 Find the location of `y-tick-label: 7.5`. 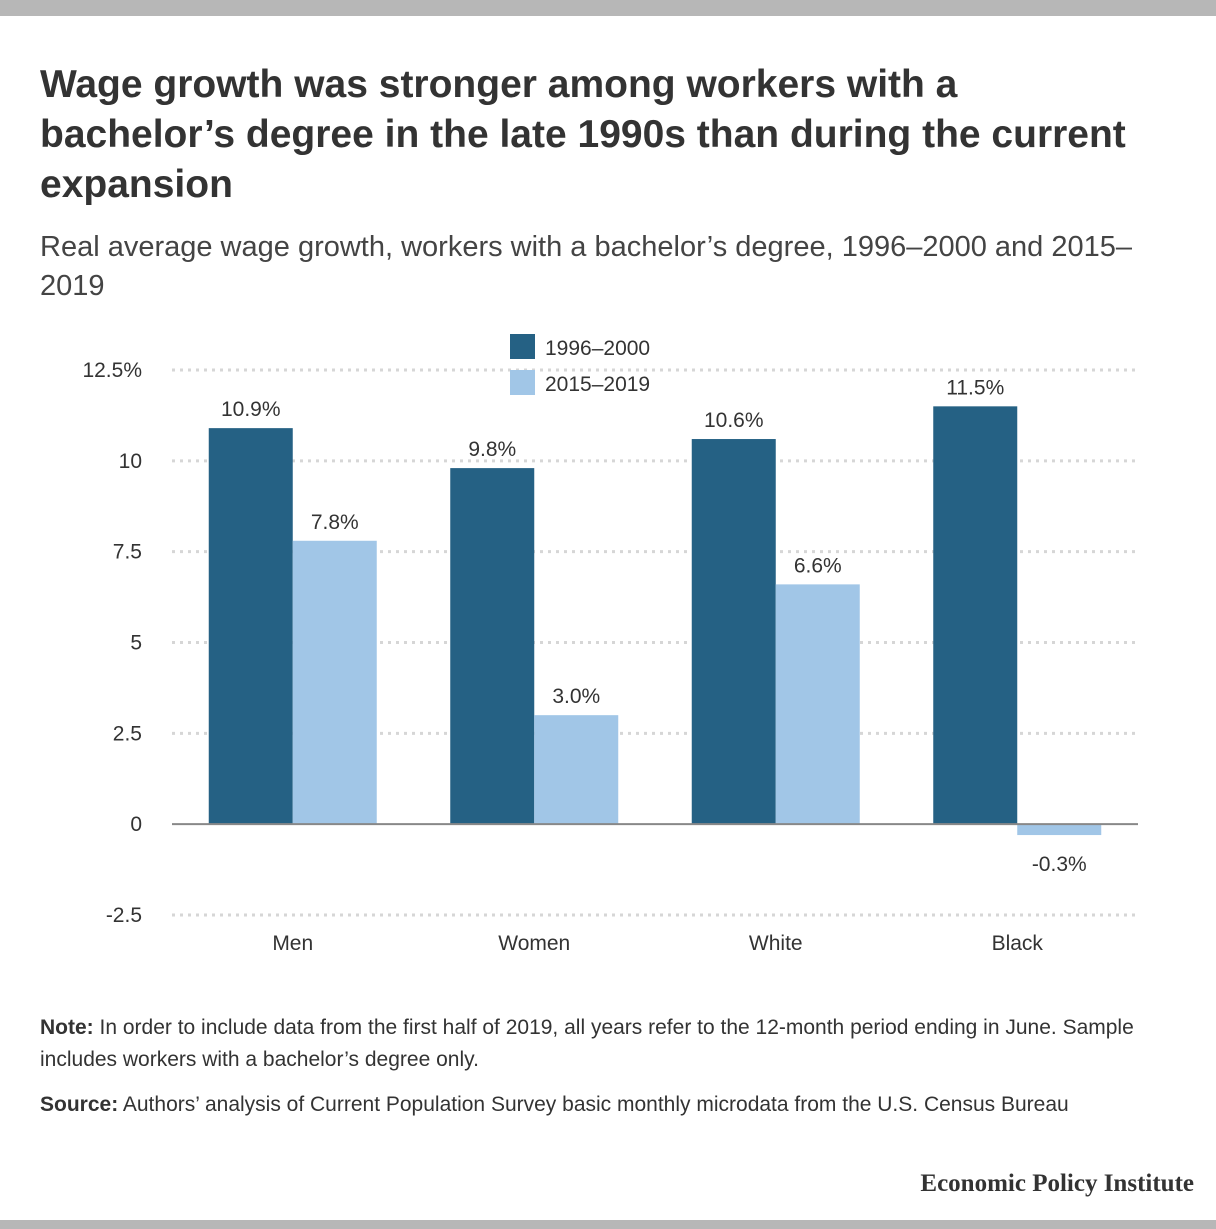

y-tick-label: 7.5 is located at coordinates (127, 552).